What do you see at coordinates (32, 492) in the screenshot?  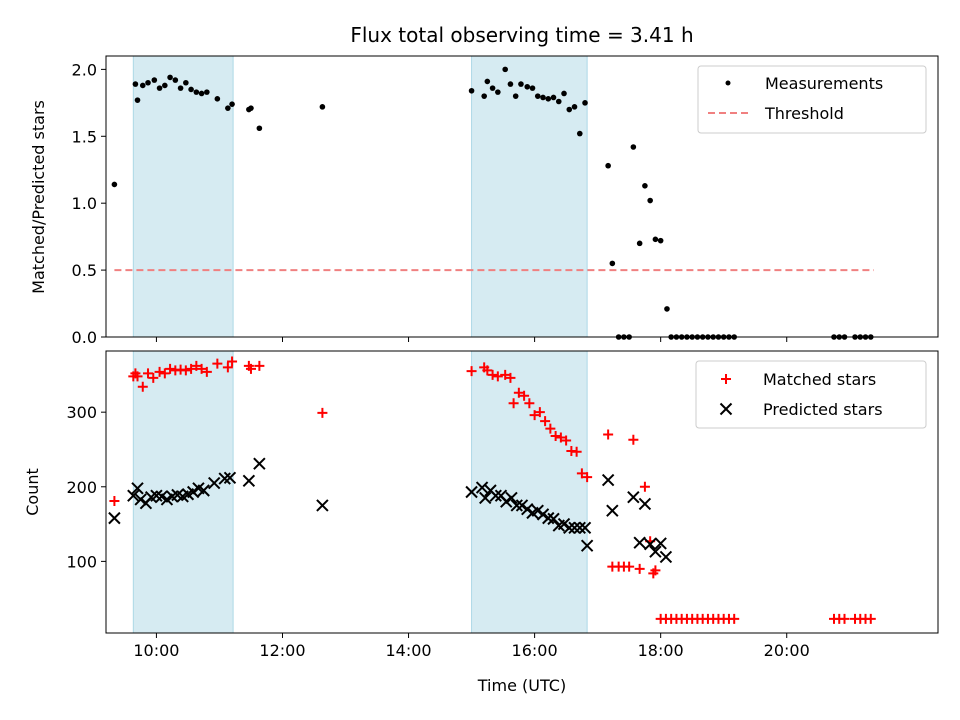 I see `bottom-y-axis-label: Count` at bounding box center [32, 492].